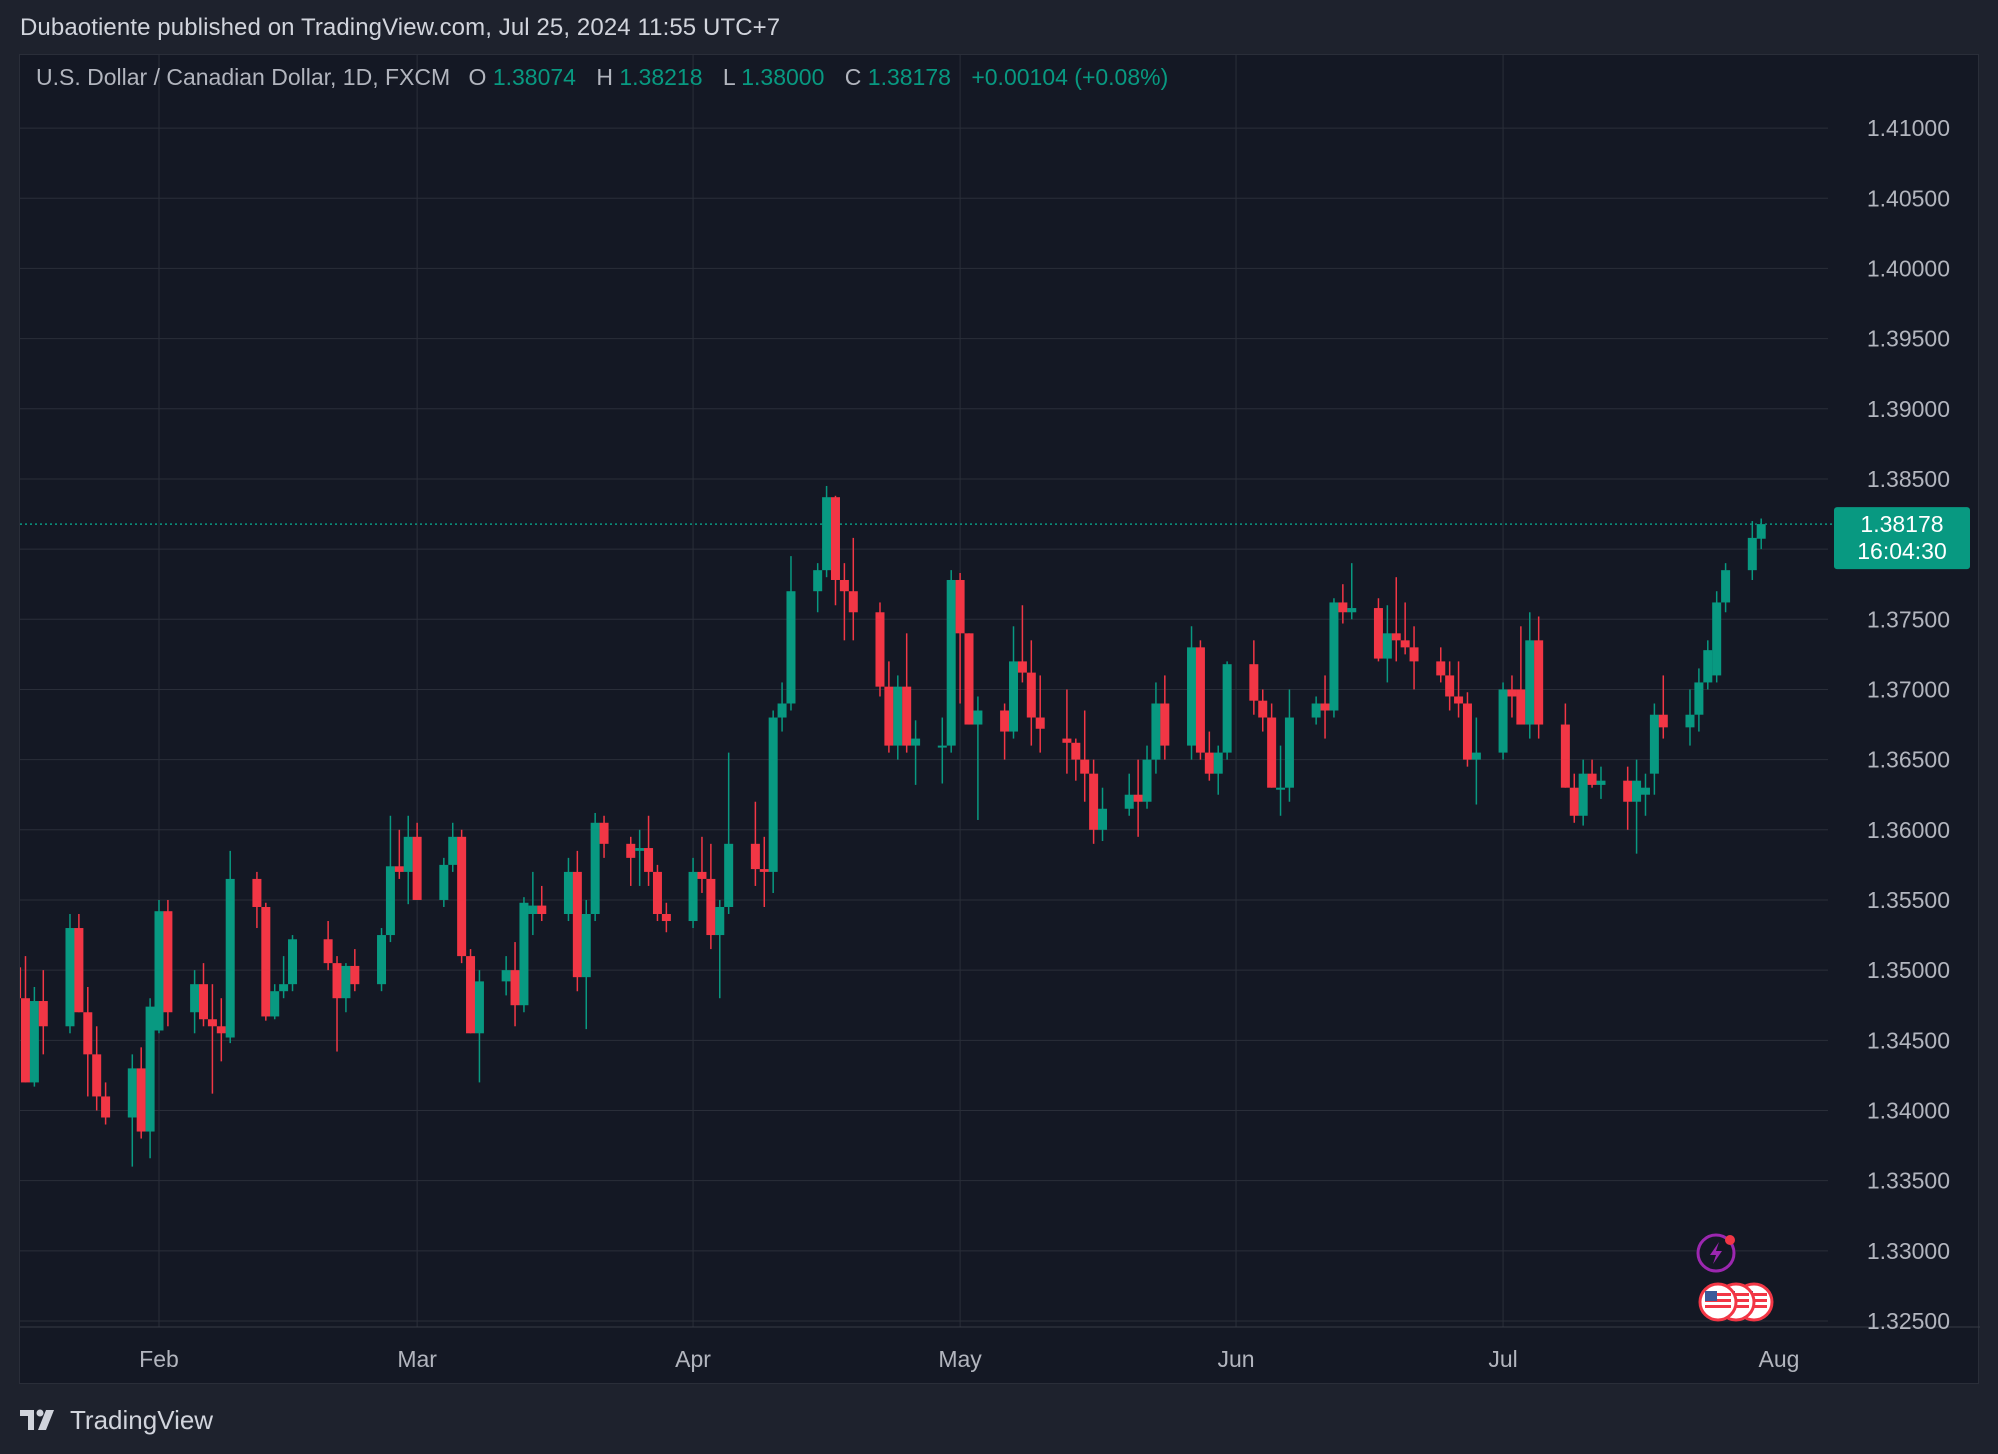 Image resolution: width=1998 pixels, height=1454 pixels. Describe the element at coordinates (969, 1359) in the screenshot. I see `time-axis: Feb Mar Apr May Jun Jul Aug` at that location.